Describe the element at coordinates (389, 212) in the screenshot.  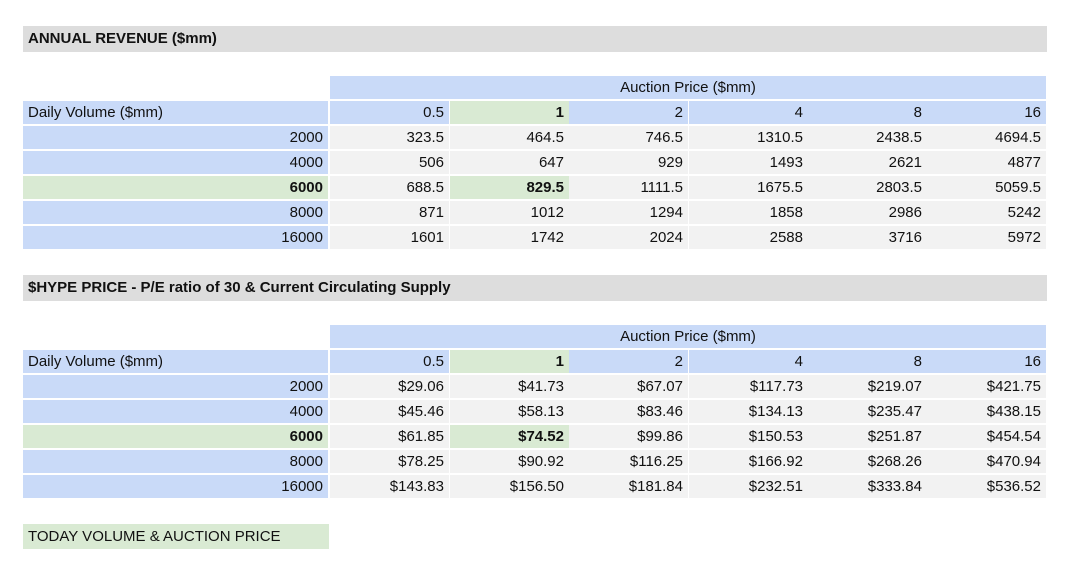
I see `table-cell: 871` at that location.